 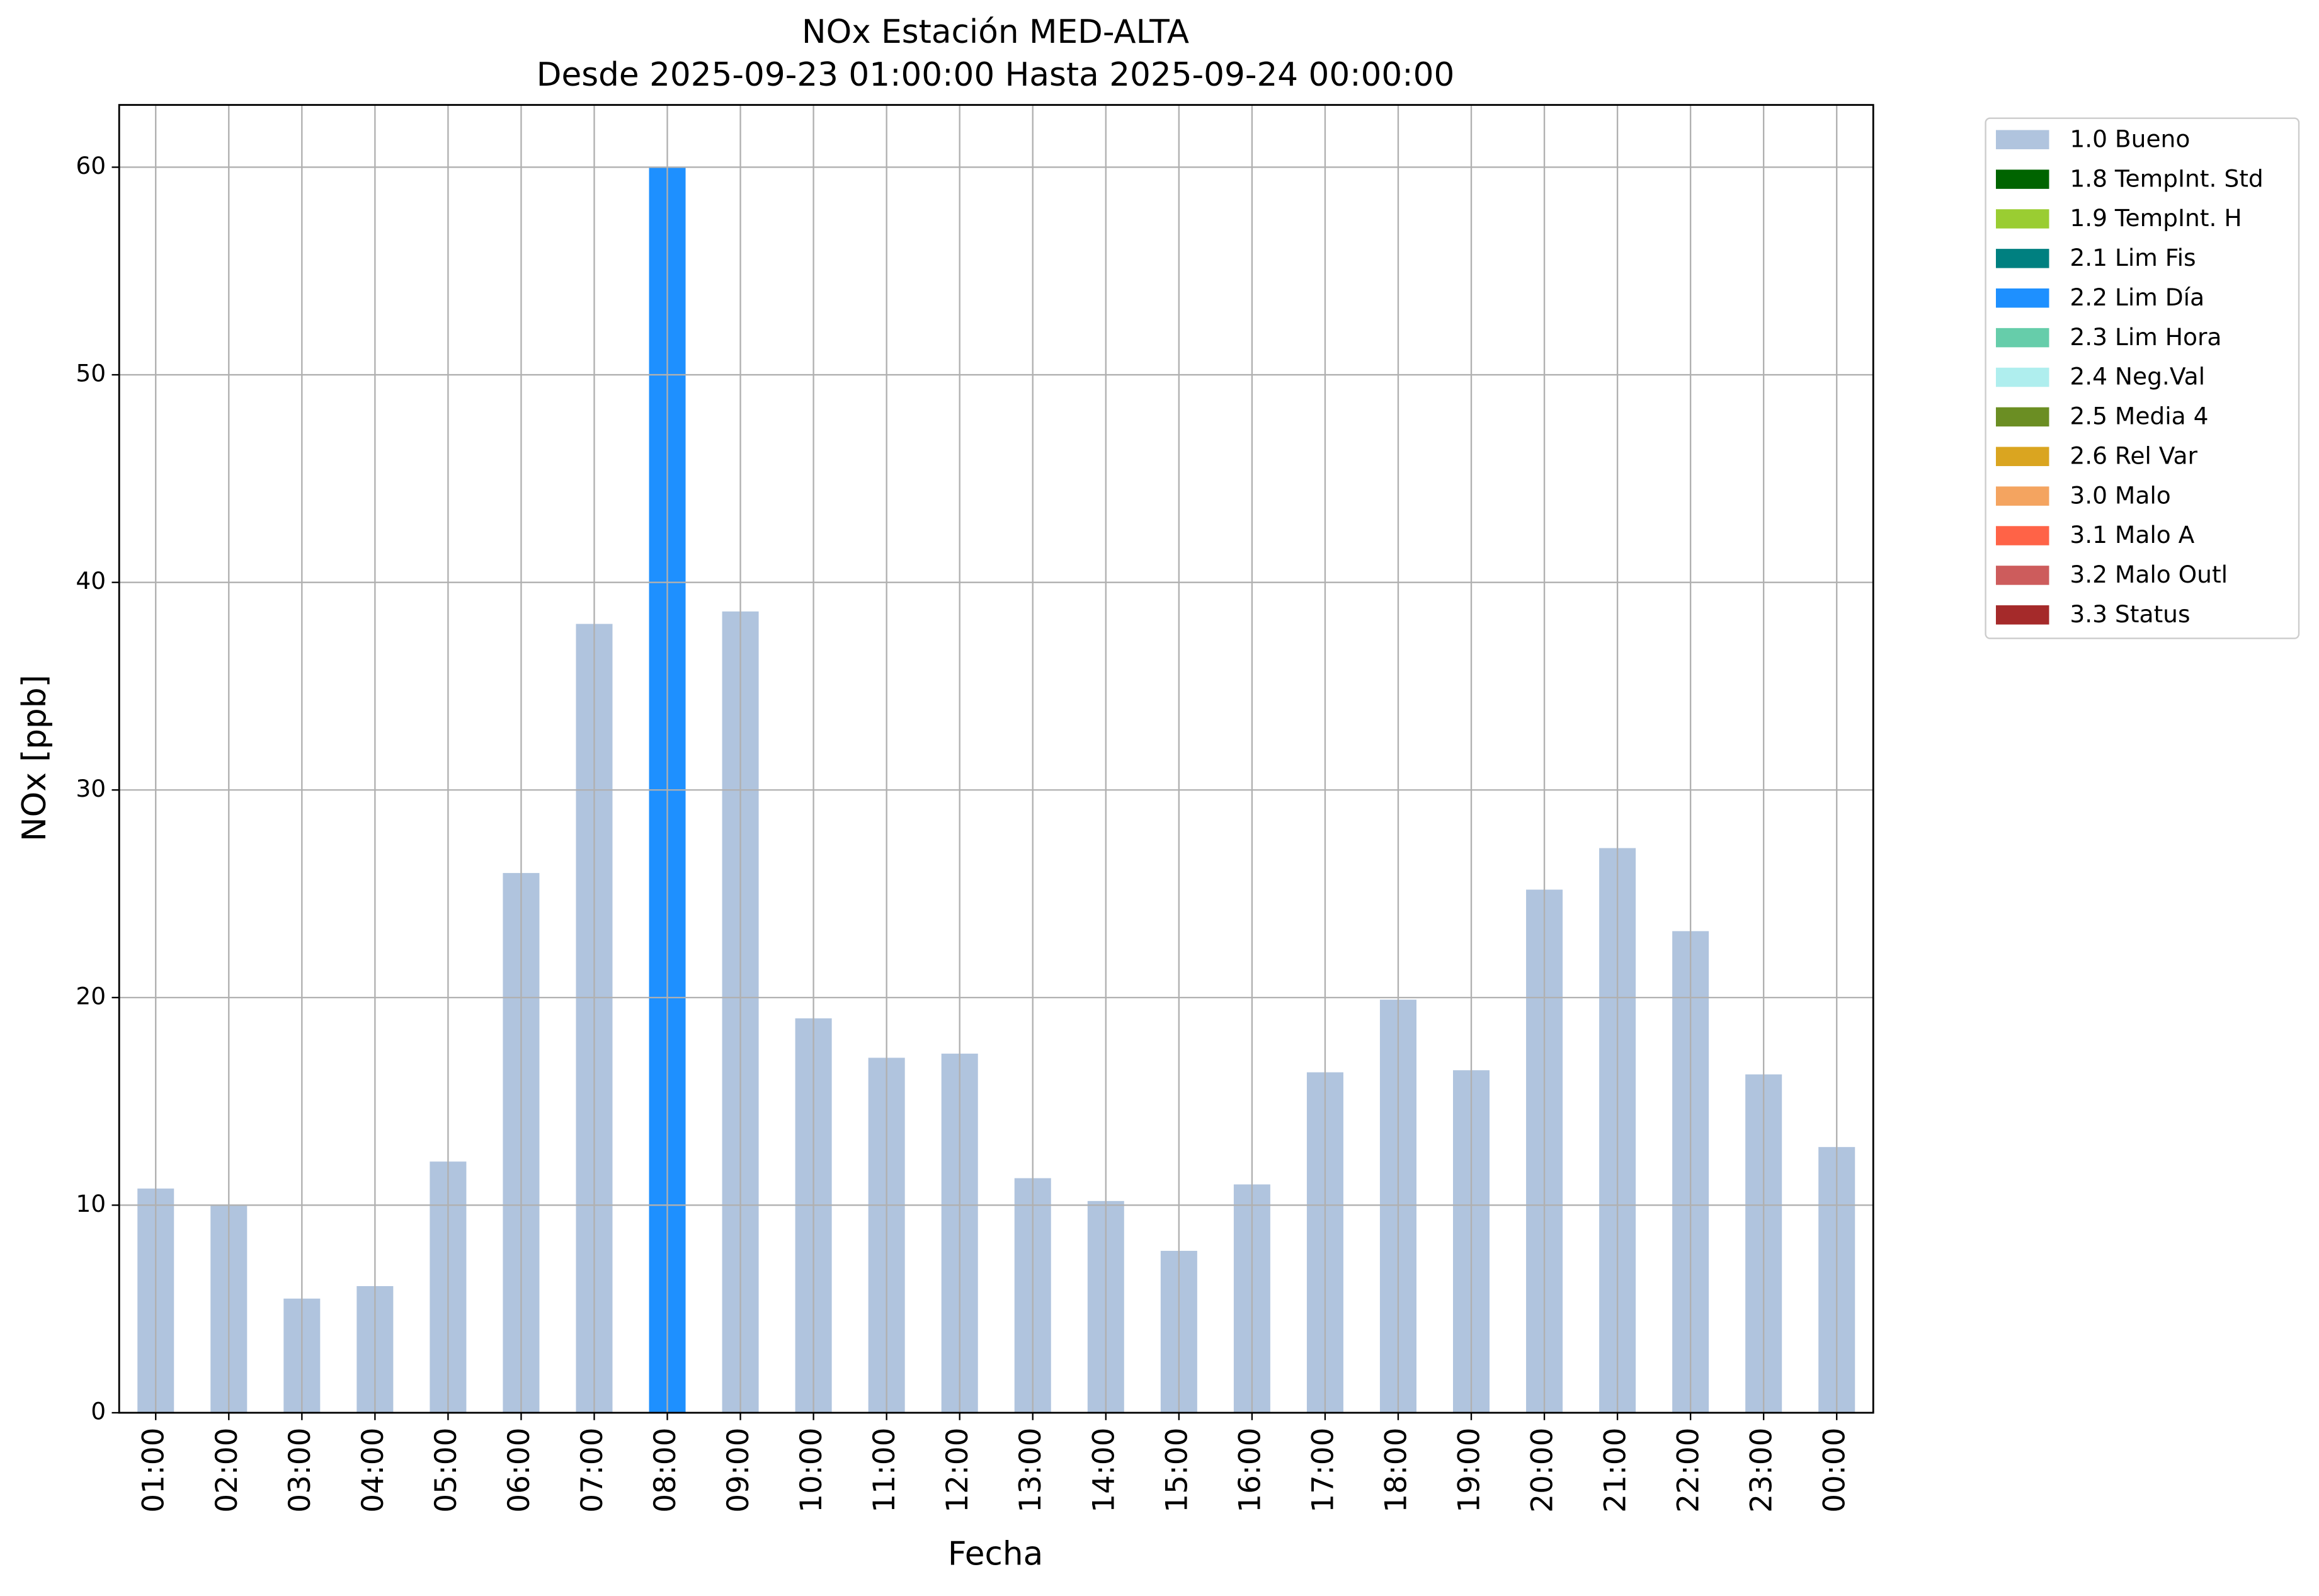 What do you see at coordinates (91, 166) in the screenshot?
I see `y-tick-label: 60` at bounding box center [91, 166].